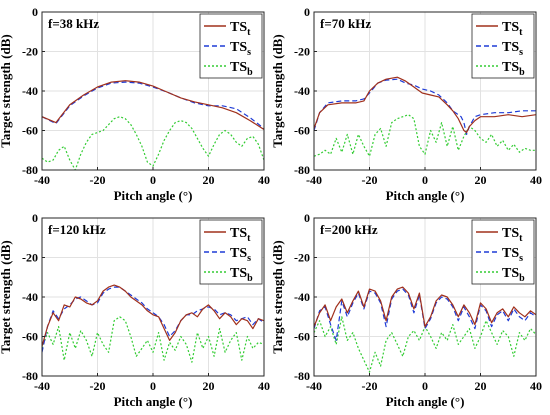 The height and width of the screenshot is (415, 550). Describe the element at coordinates (345, 23) in the screenshot. I see `chart-title: f=70 kHz` at that location.